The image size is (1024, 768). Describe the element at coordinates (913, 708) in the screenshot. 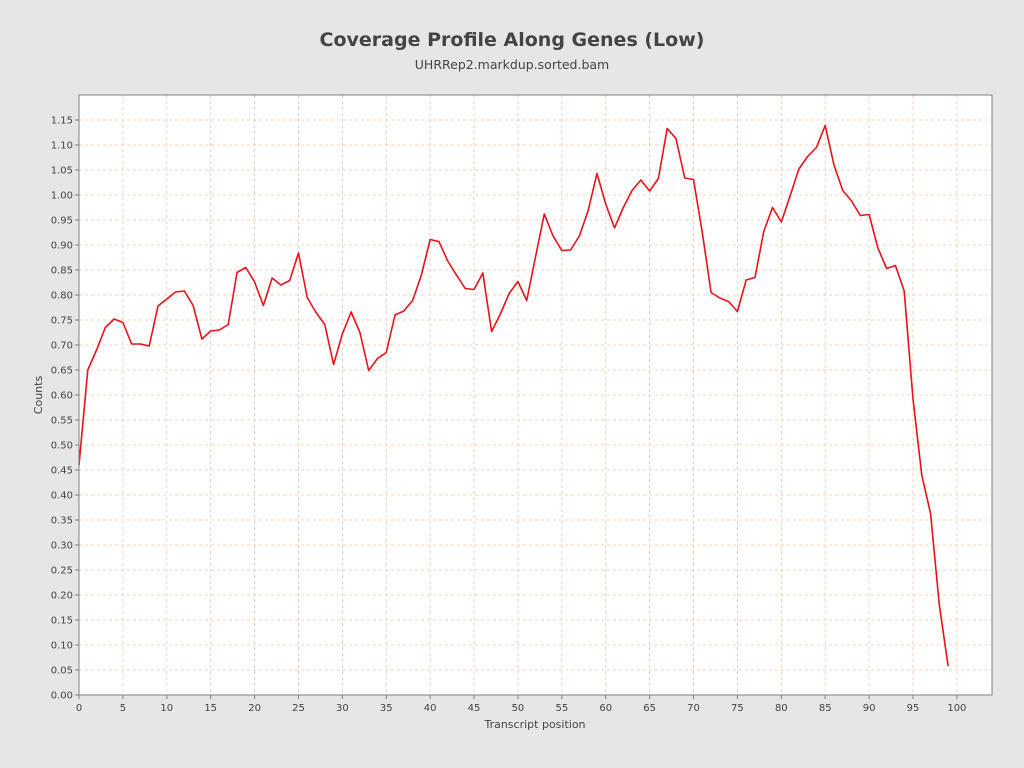

I see `x-tick-label: 95` at that location.